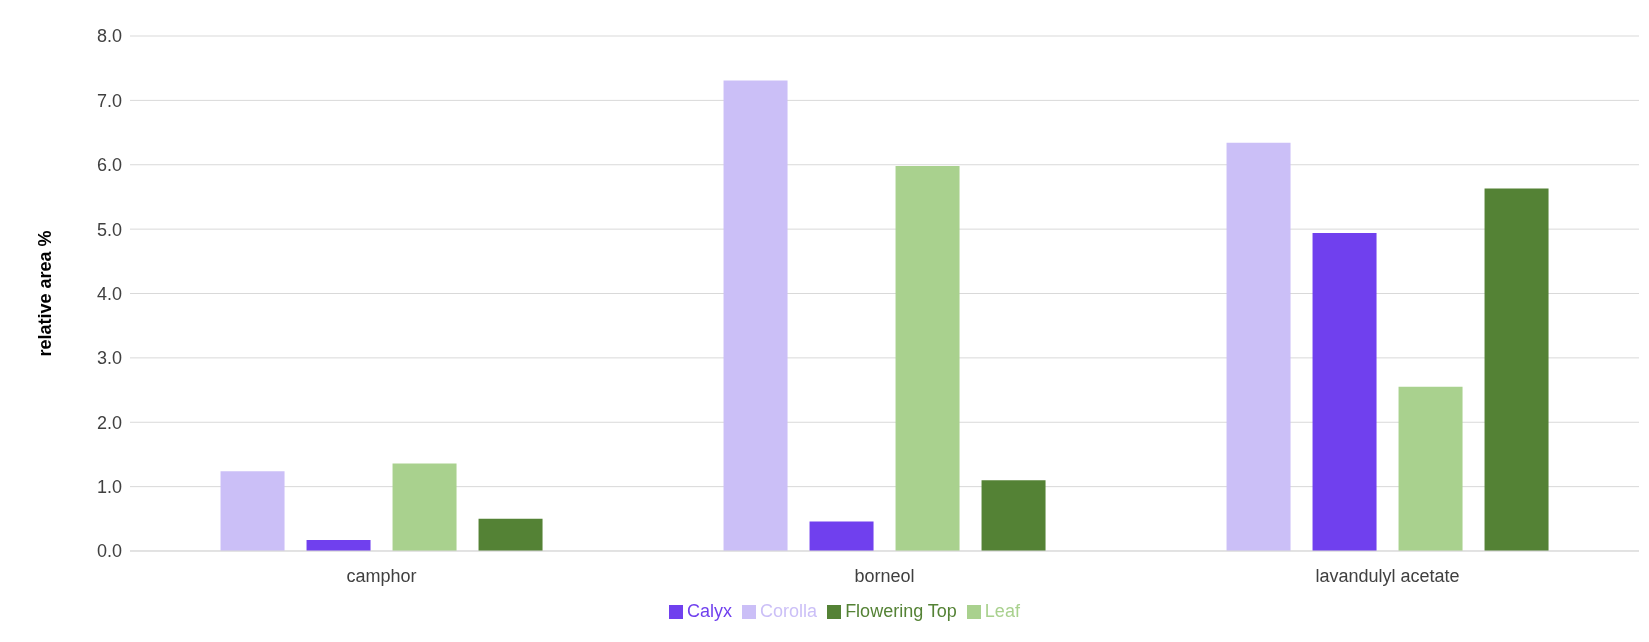 This screenshot has width=1649, height=642. Describe the element at coordinates (109, 36) in the screenshot. I see `y-tick-label: 8.0` at that location.